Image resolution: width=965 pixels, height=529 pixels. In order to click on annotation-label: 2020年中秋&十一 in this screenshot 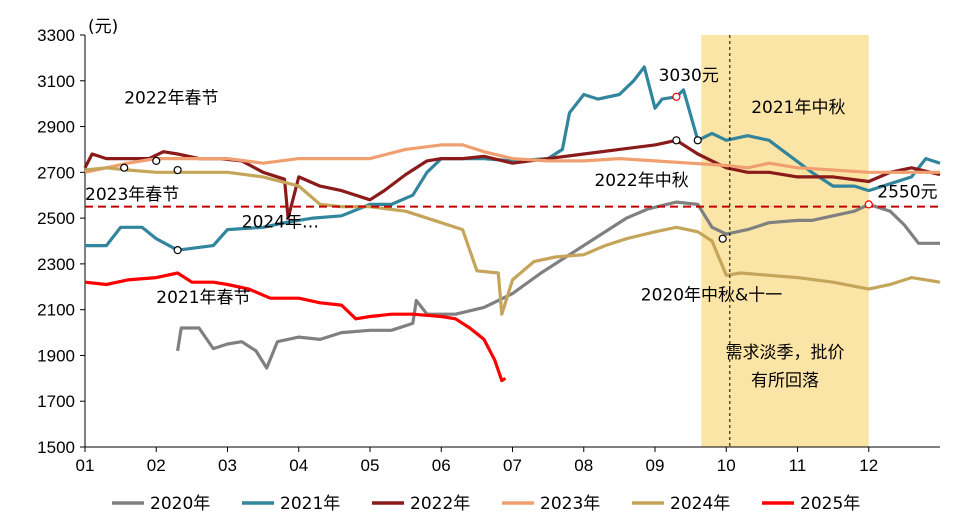, I will do `click(712, 296)`.